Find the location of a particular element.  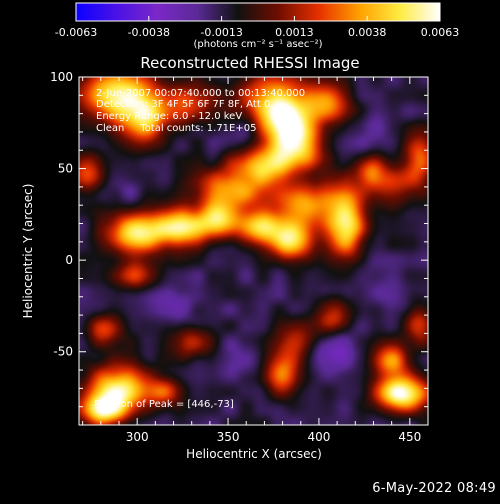

annotation-clean-counts: Clean Total counts: 1.71E+05 is located at coordinates (176, 128).